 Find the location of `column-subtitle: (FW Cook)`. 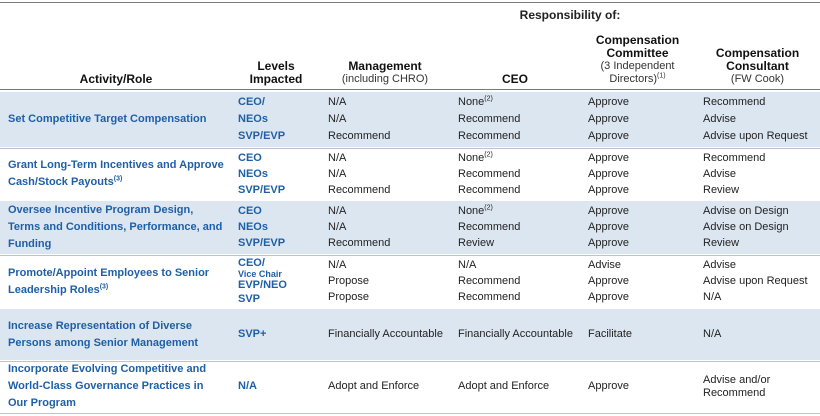

column-subtitle: (FW Cook) is located at coordinates (757, 79).